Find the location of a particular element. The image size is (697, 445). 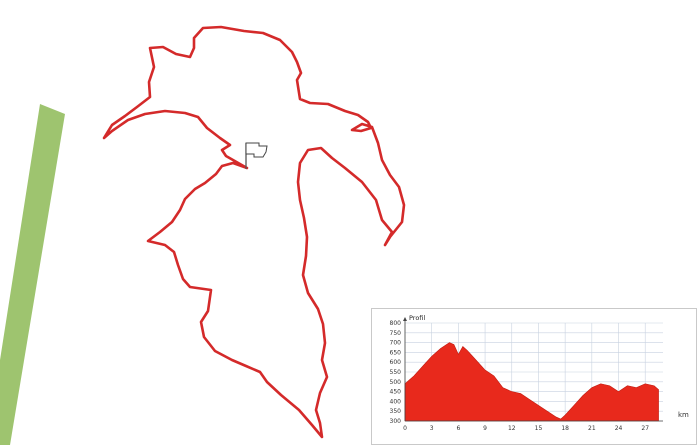

y-tick-label: 550 is located at coordinates (396, 372).